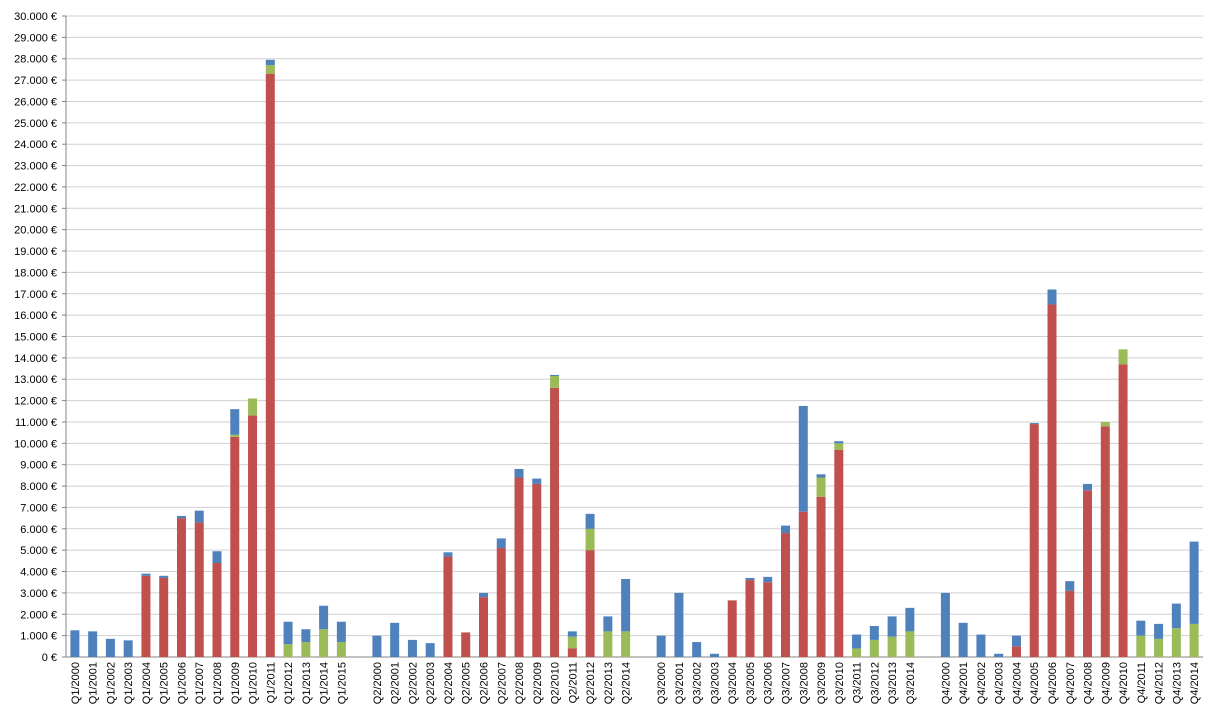 The height and width of the screenshot is (723, 1218). What do you see at coordinates (911, 683) in the screenshot?
I see `x-tick-label: Q3/2014` at bounding box center [911, 683].